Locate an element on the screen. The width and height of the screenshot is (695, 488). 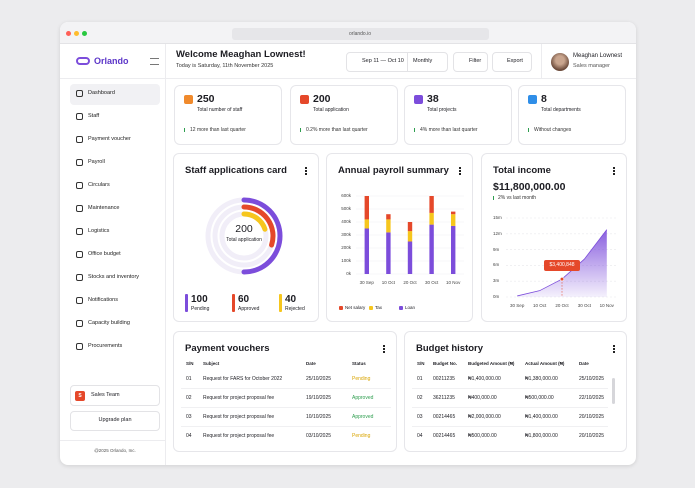
period: Monthly is located at coordinates (423, 61).